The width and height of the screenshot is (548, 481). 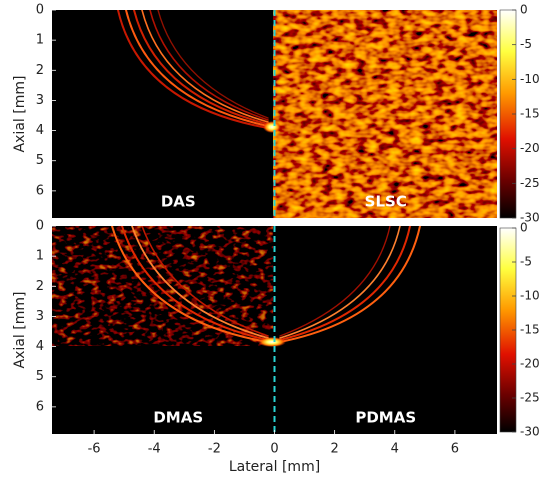 What do you see at coordinates (350, 284) in the screenshot?
I see `pdmas-arcs` at bounding box center [350, 284].